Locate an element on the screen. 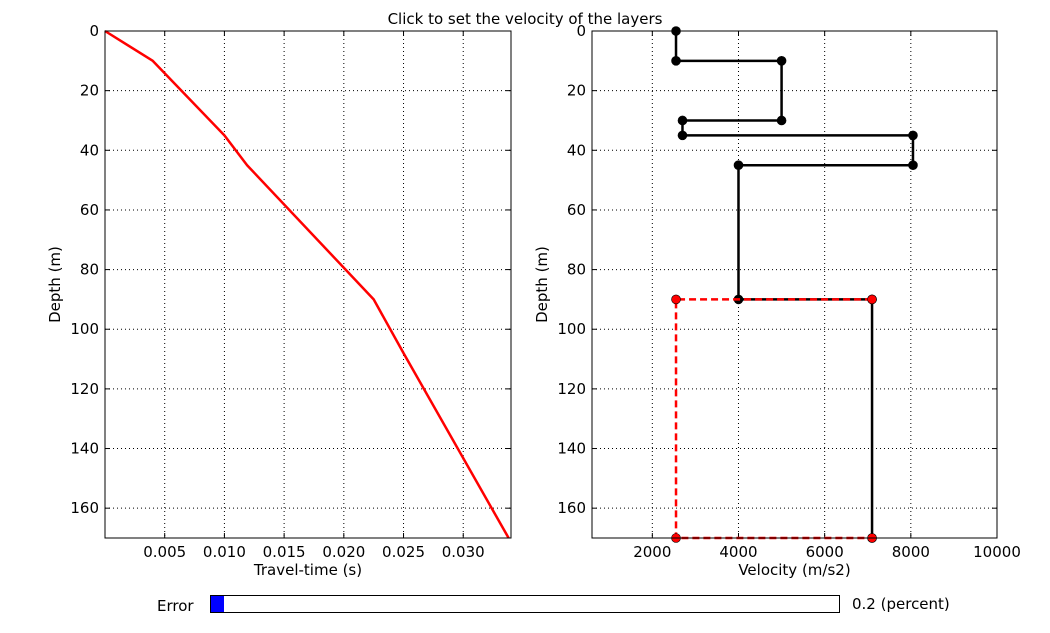 The height and width of the screenshot is (633, 1050). velocity-y-tick-label: 140 is located at coordinates (571, 449).